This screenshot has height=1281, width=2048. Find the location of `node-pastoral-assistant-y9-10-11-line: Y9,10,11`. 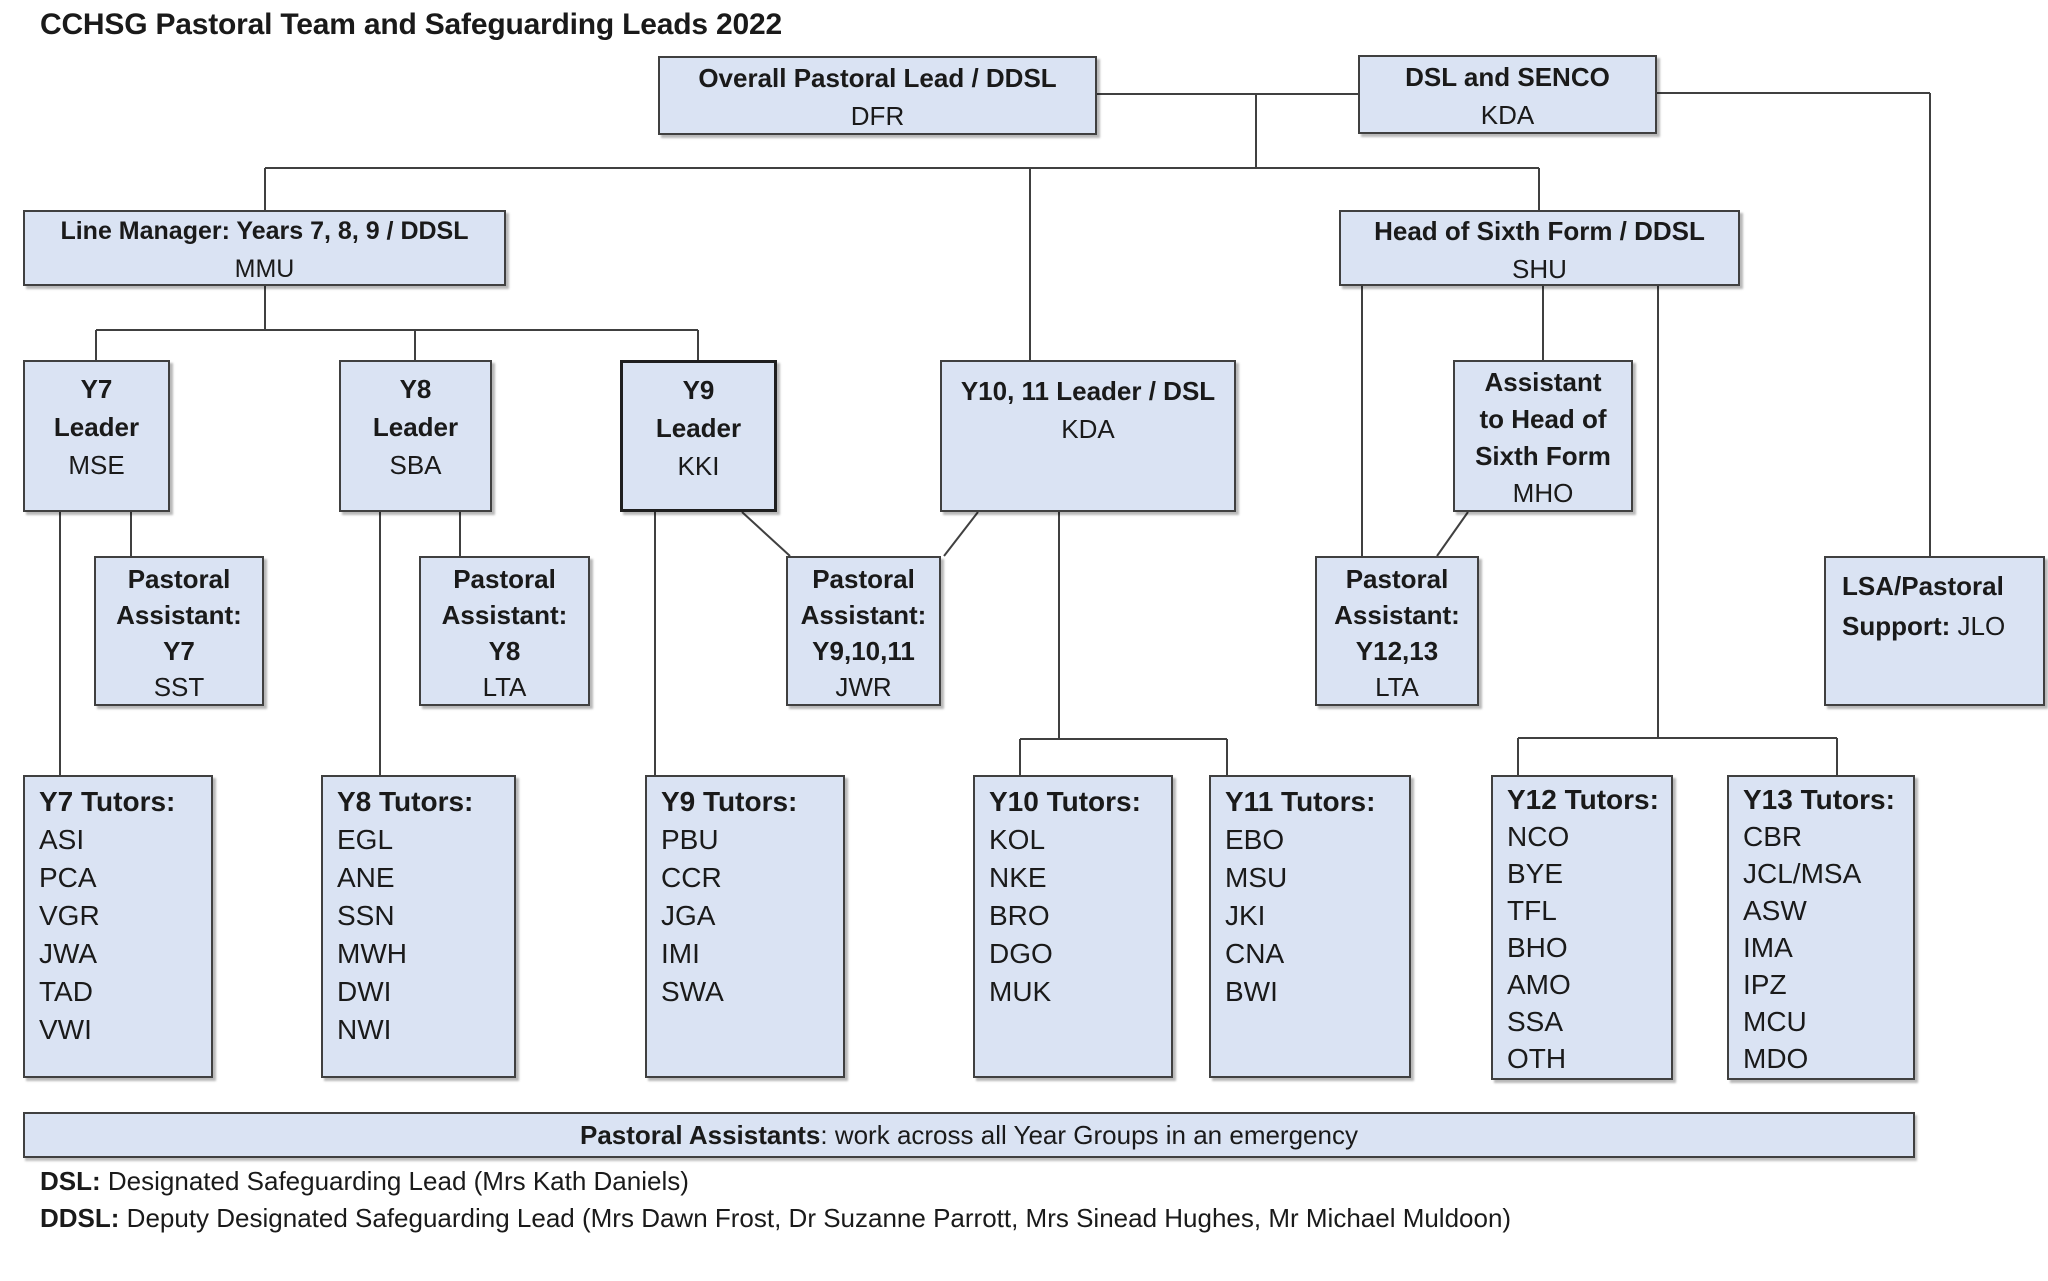

node-pastoral-assistant-y9-10-11-line: Y9,10,11 is located at coordinates (863, 651).